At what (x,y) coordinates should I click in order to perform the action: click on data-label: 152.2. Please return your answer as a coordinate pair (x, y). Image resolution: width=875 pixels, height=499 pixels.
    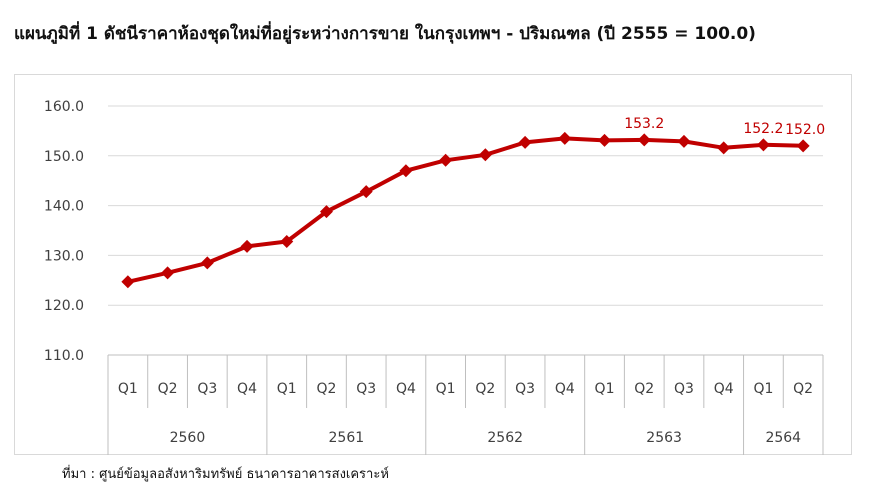
    Looking at the image, I should click on (763, 129).